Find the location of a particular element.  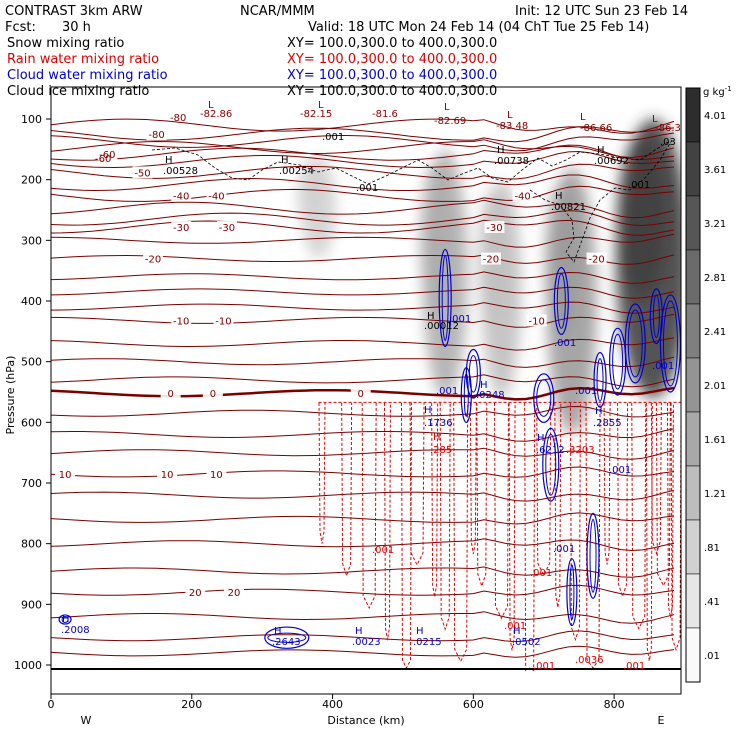

colorbar-frame is located at coordinates (693, 385).